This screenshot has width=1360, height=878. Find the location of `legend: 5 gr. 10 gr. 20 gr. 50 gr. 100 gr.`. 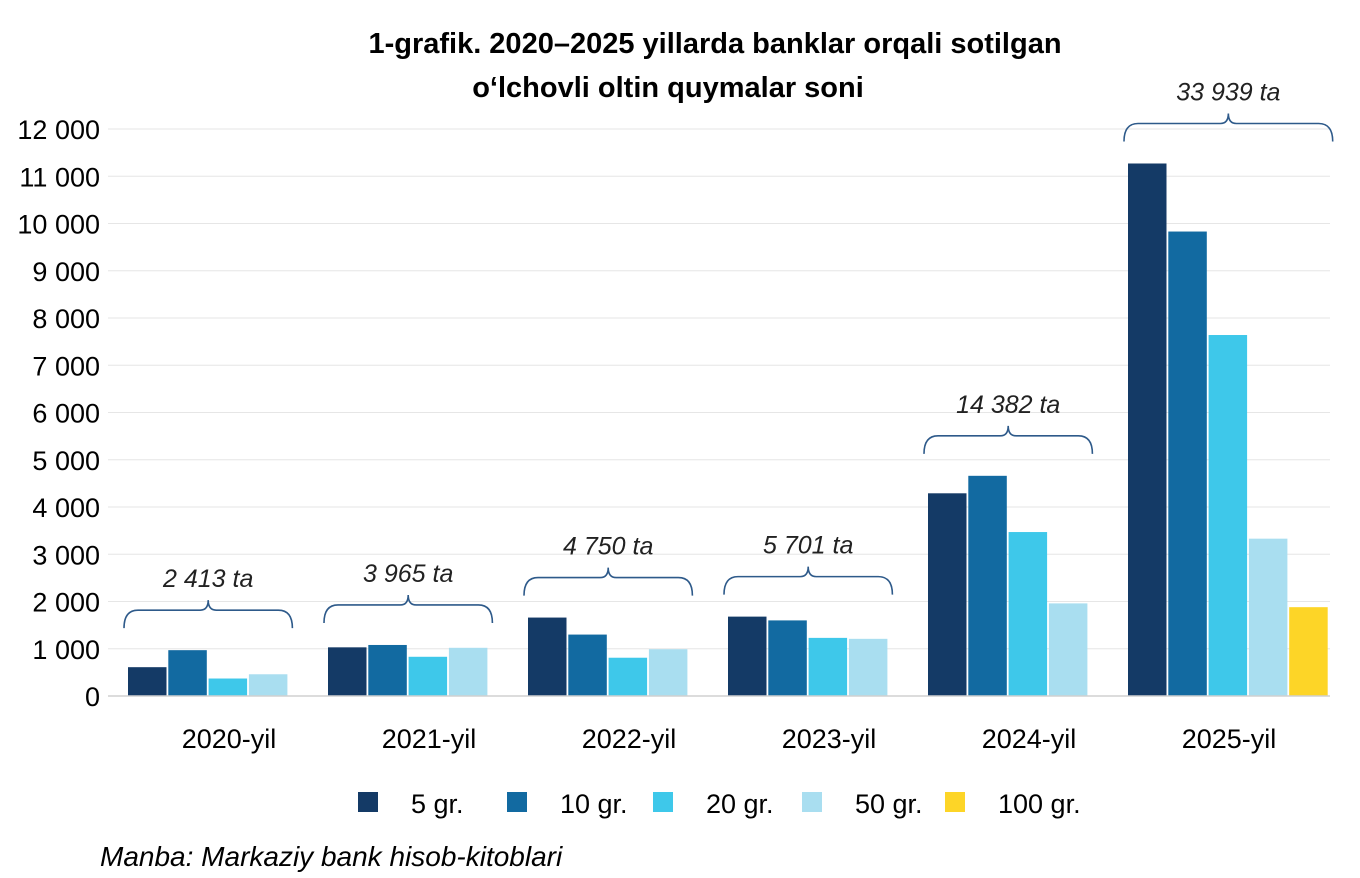

legend: 5 gr. 10 gr. 20 gr. 50 gr. 100 gr. is located at coordinates (719, 804).